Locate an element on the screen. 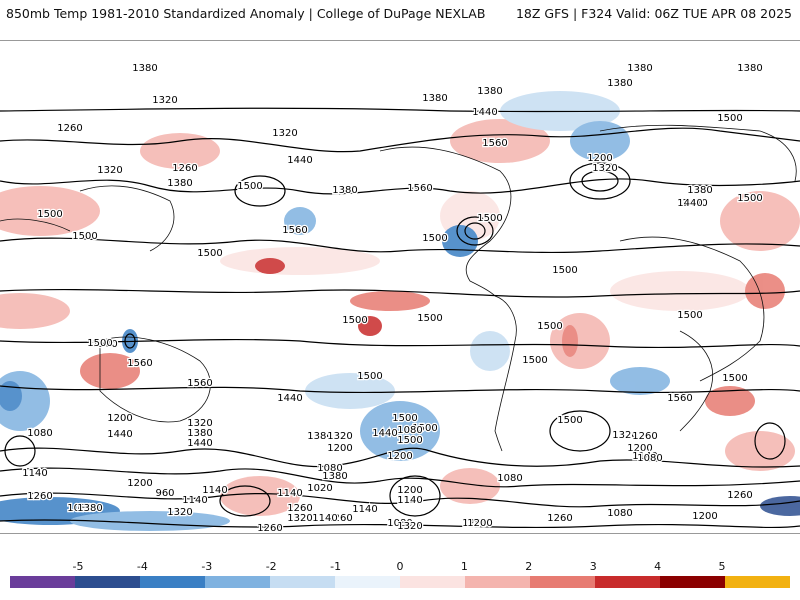 The height and width of the screenshot is (600, 800). colorbar-tick-label: -3 is located at coordinates (207, 566).